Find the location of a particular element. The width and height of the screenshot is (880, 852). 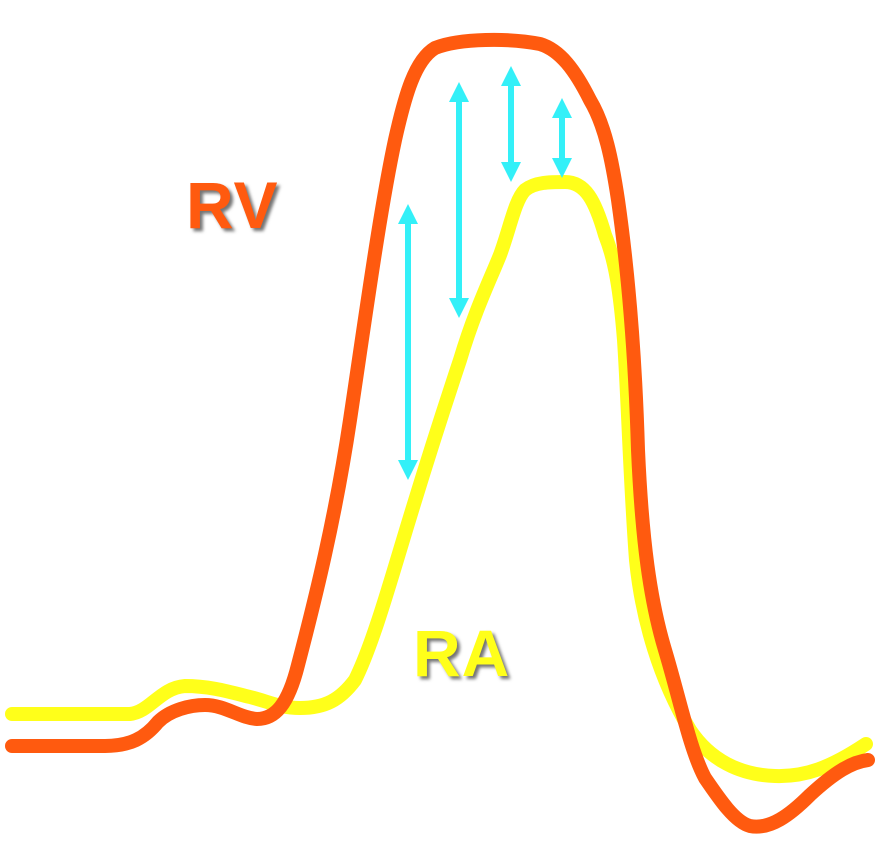

ra-label: RA is located at coordinates (462, 653).